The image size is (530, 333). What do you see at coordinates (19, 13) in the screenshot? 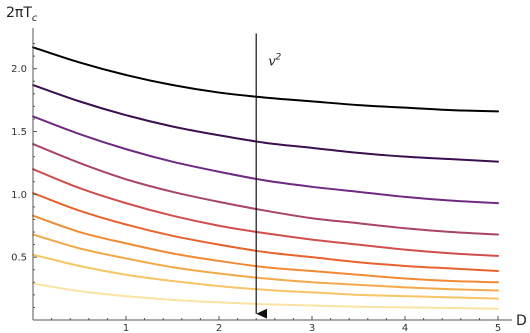
I see `y-axis-label-main: 2πT` at bounding box center [19, 13].